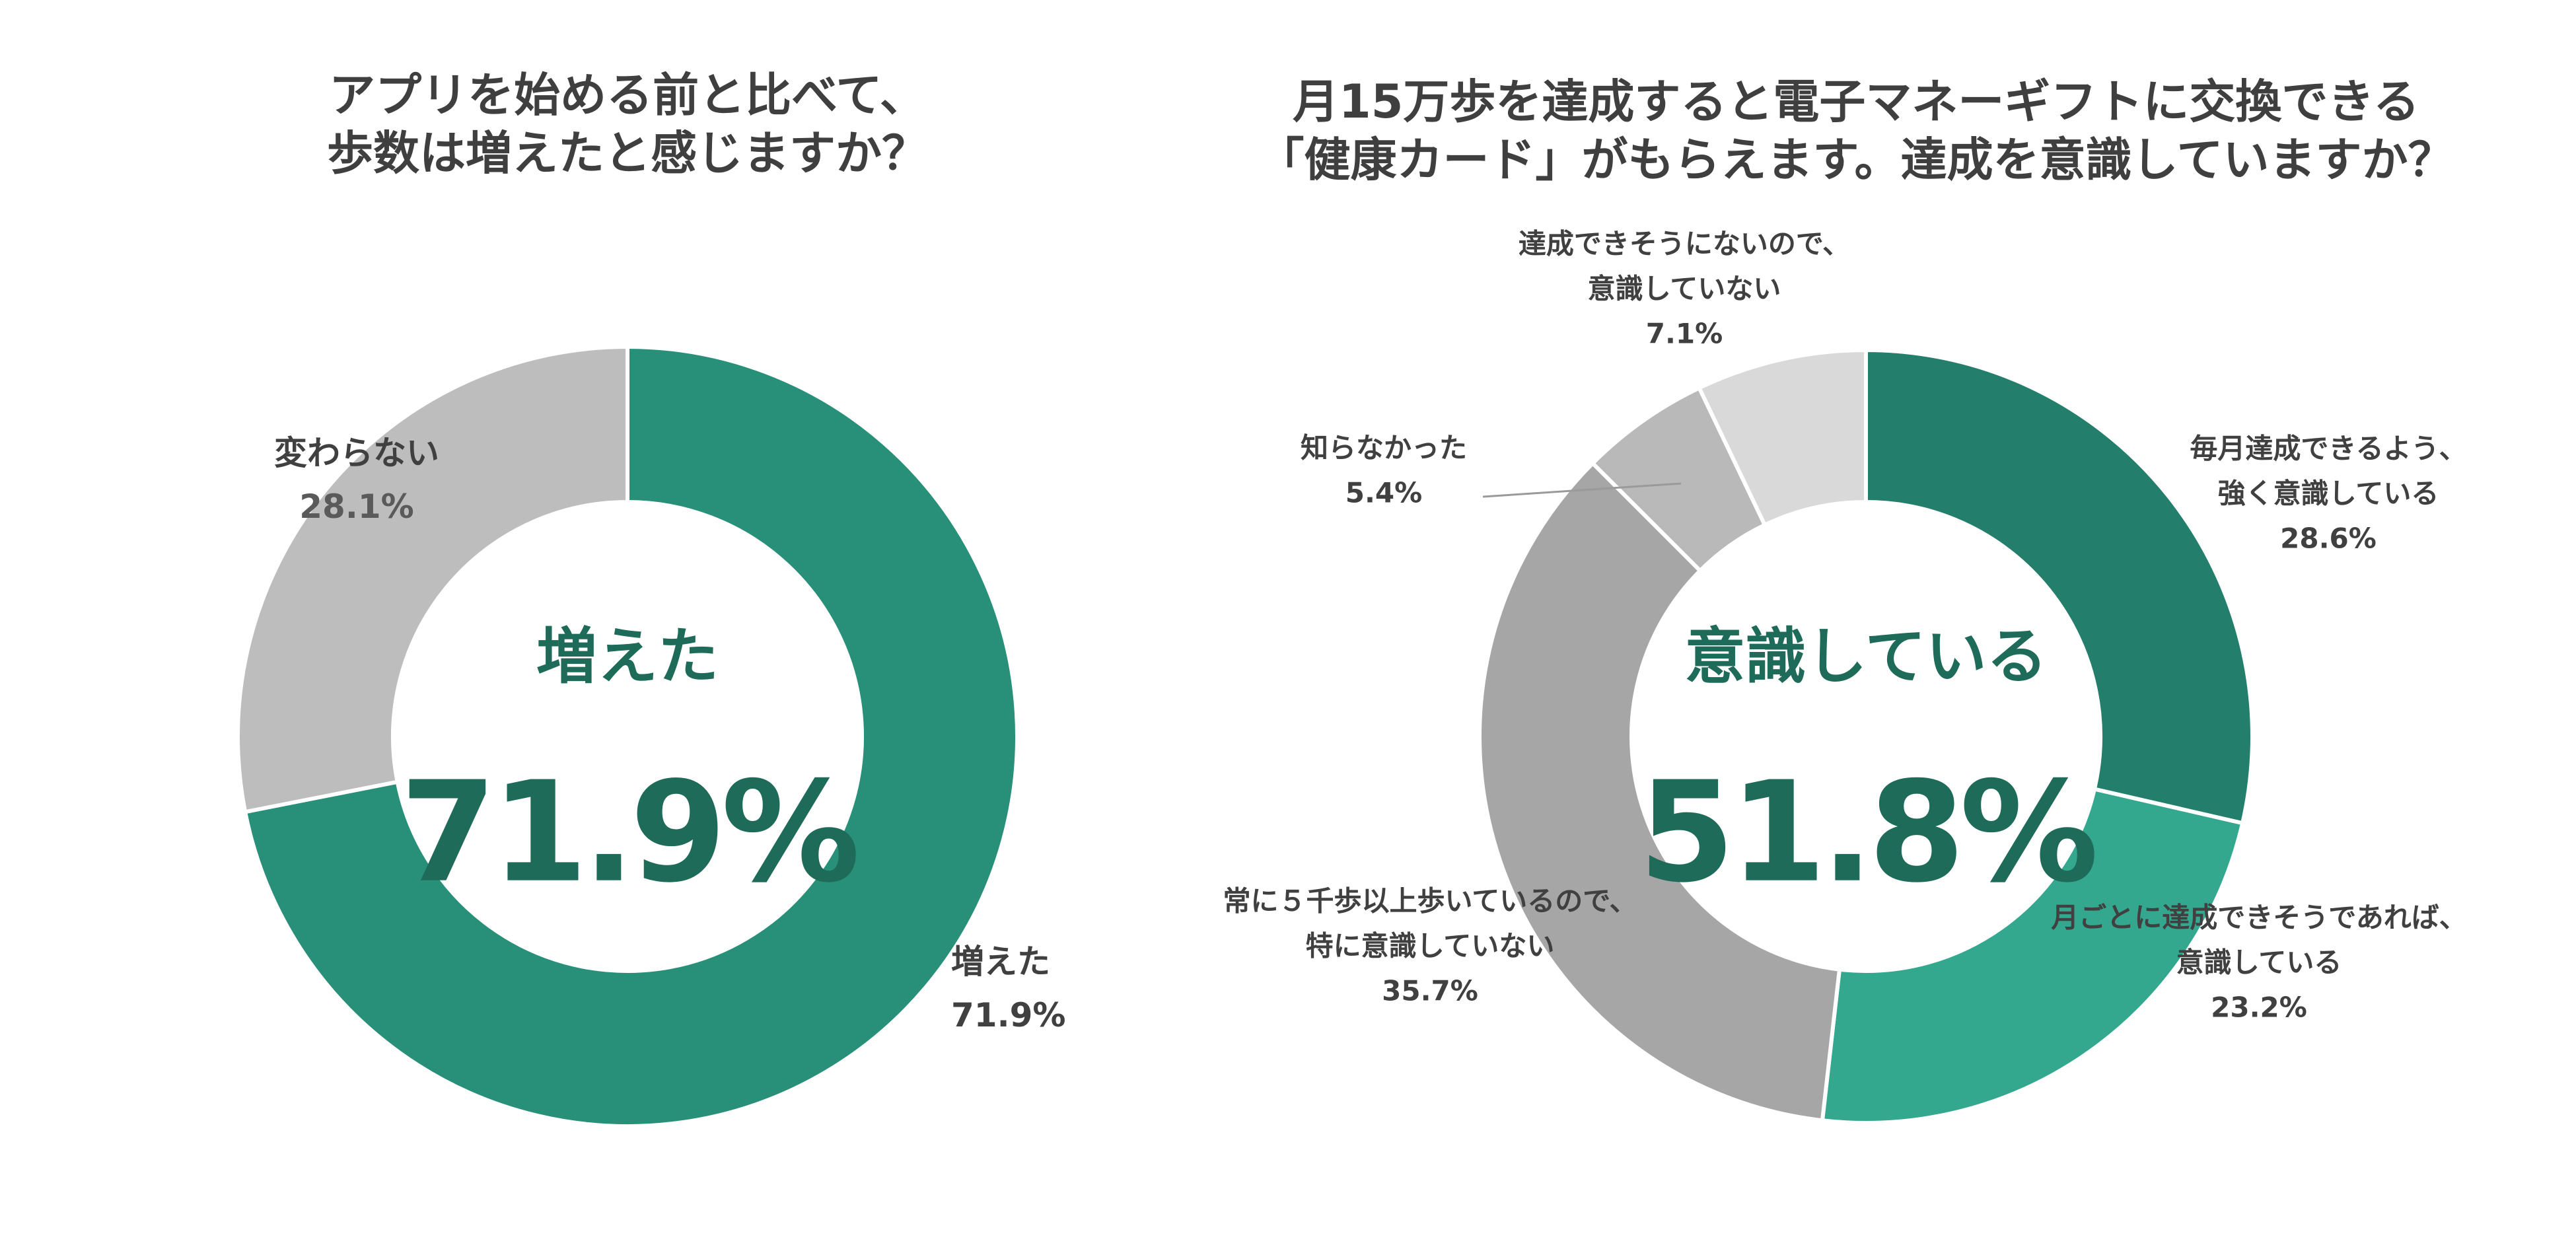 The width and height of the screenshot is (2576, 1255). What do you see at coordinates (2328, 448) in the screenshot?
I see `chart-2-slice-1-label-line-1: 毎月達成できるよう、` at bounding box center [2328, 448].